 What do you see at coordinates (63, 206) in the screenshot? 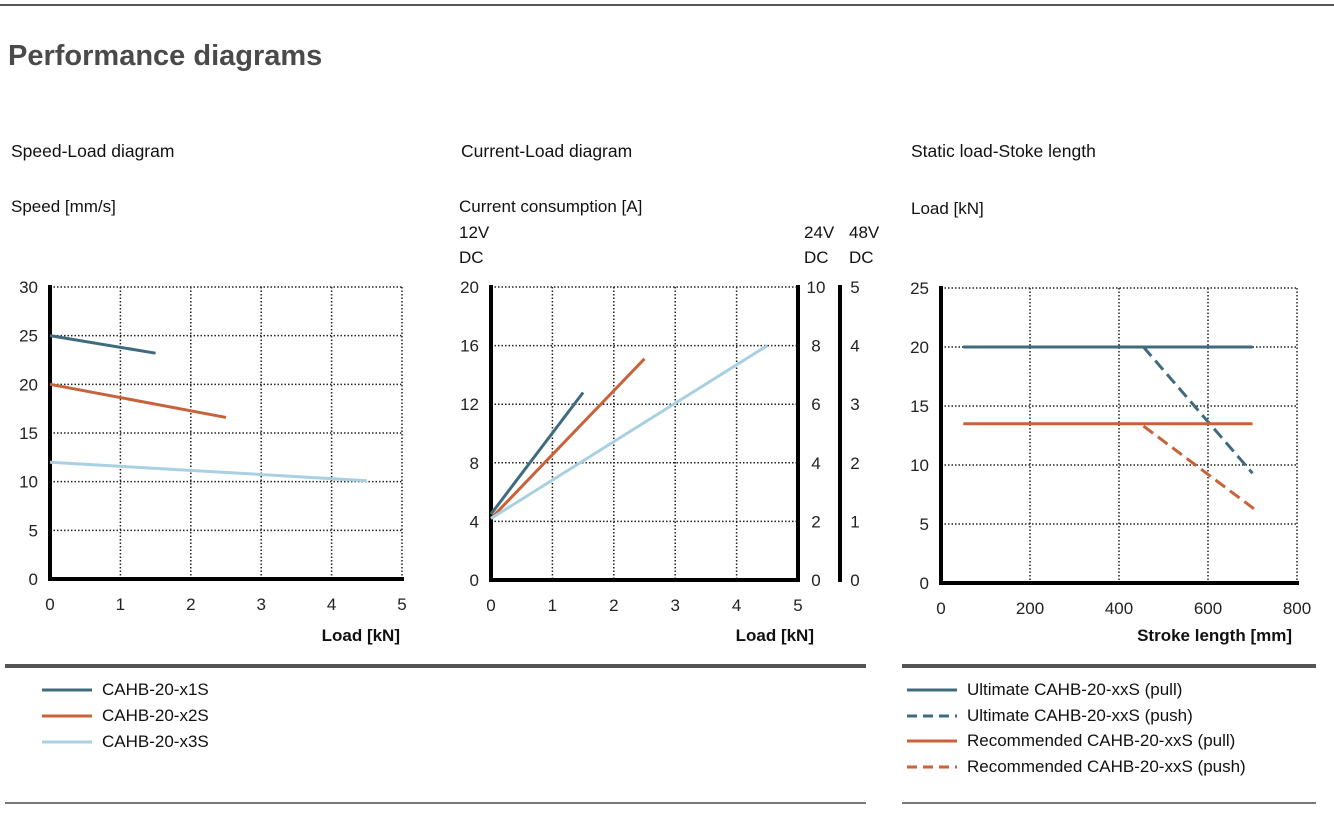
I see `chart1-ylabel: Speed [mm/s]` at bounding box center [63, 206].